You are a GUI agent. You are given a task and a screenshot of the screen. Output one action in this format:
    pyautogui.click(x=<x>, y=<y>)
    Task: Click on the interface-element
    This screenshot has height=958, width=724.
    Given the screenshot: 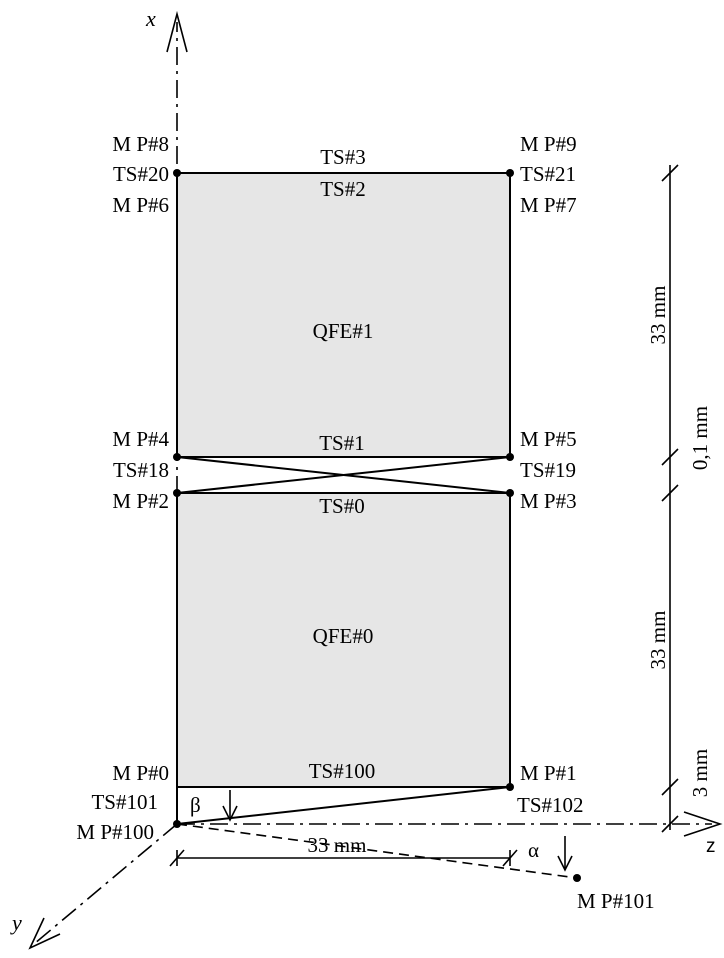 What is the action you would take?
    pyautogui.click(x=343, y=475)
    